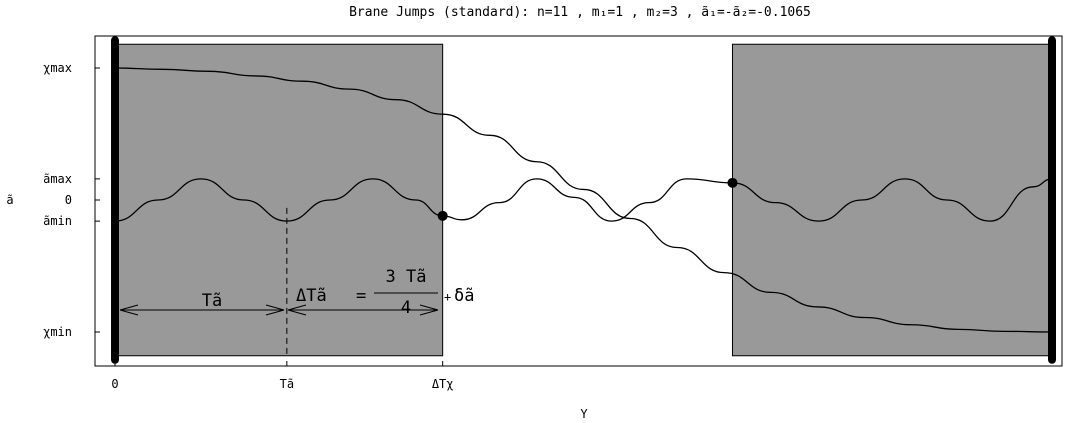  I want to click on jump-denominator: 4, so click(406, 308).